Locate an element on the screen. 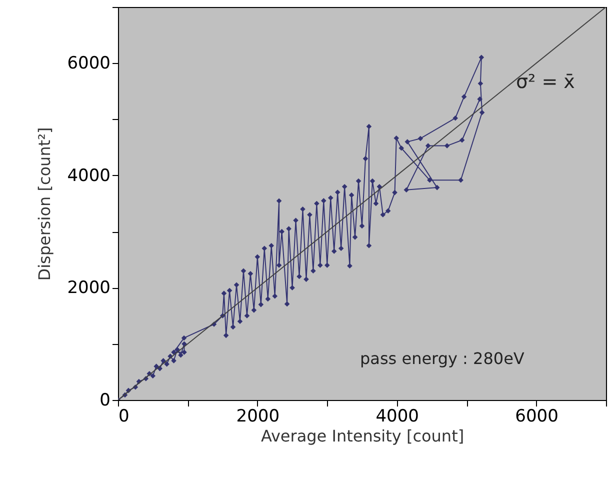 The width and height of the screenshot is (613, 486). x-tick-label: 0 is located at coordinates (124, 416).